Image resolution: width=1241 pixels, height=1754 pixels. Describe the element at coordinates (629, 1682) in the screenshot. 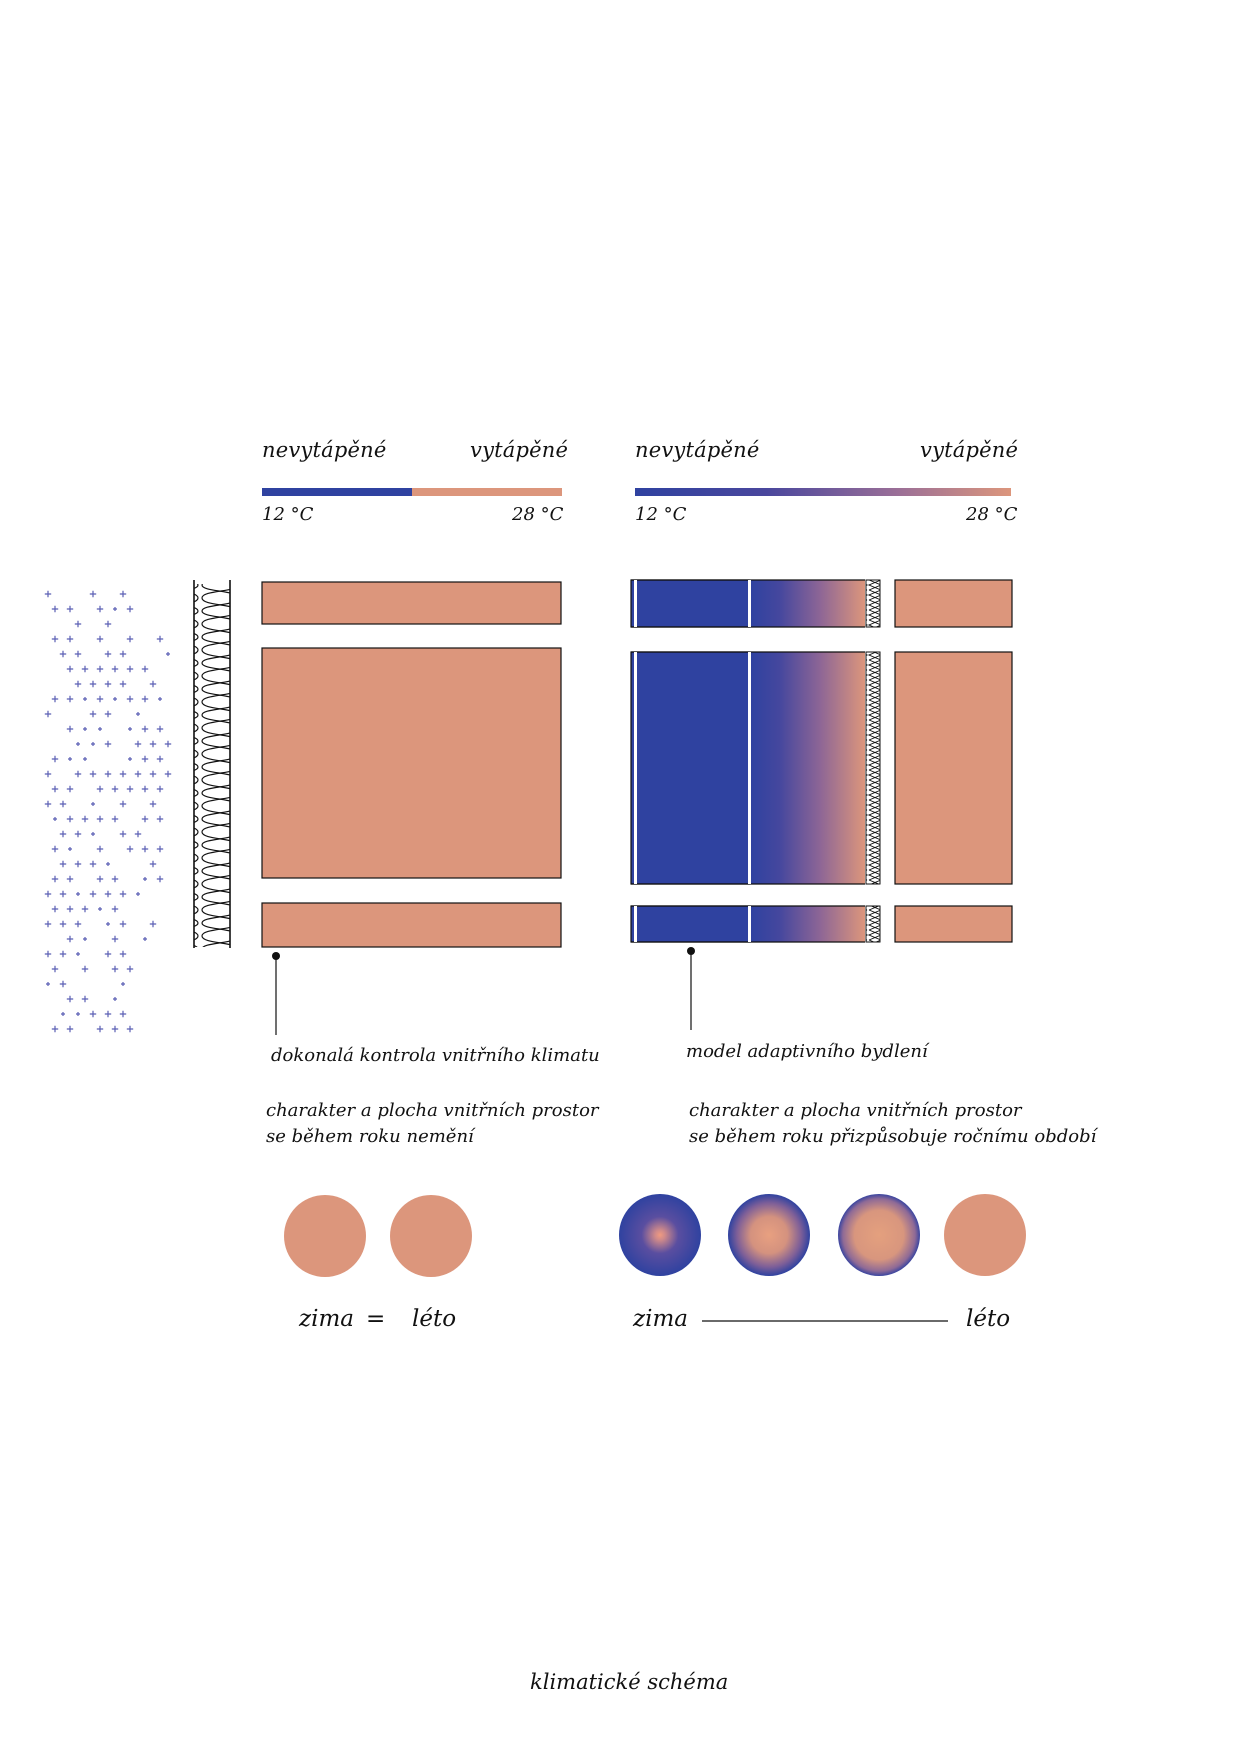

I see `figure-caption: klimatické schéma` at that location.